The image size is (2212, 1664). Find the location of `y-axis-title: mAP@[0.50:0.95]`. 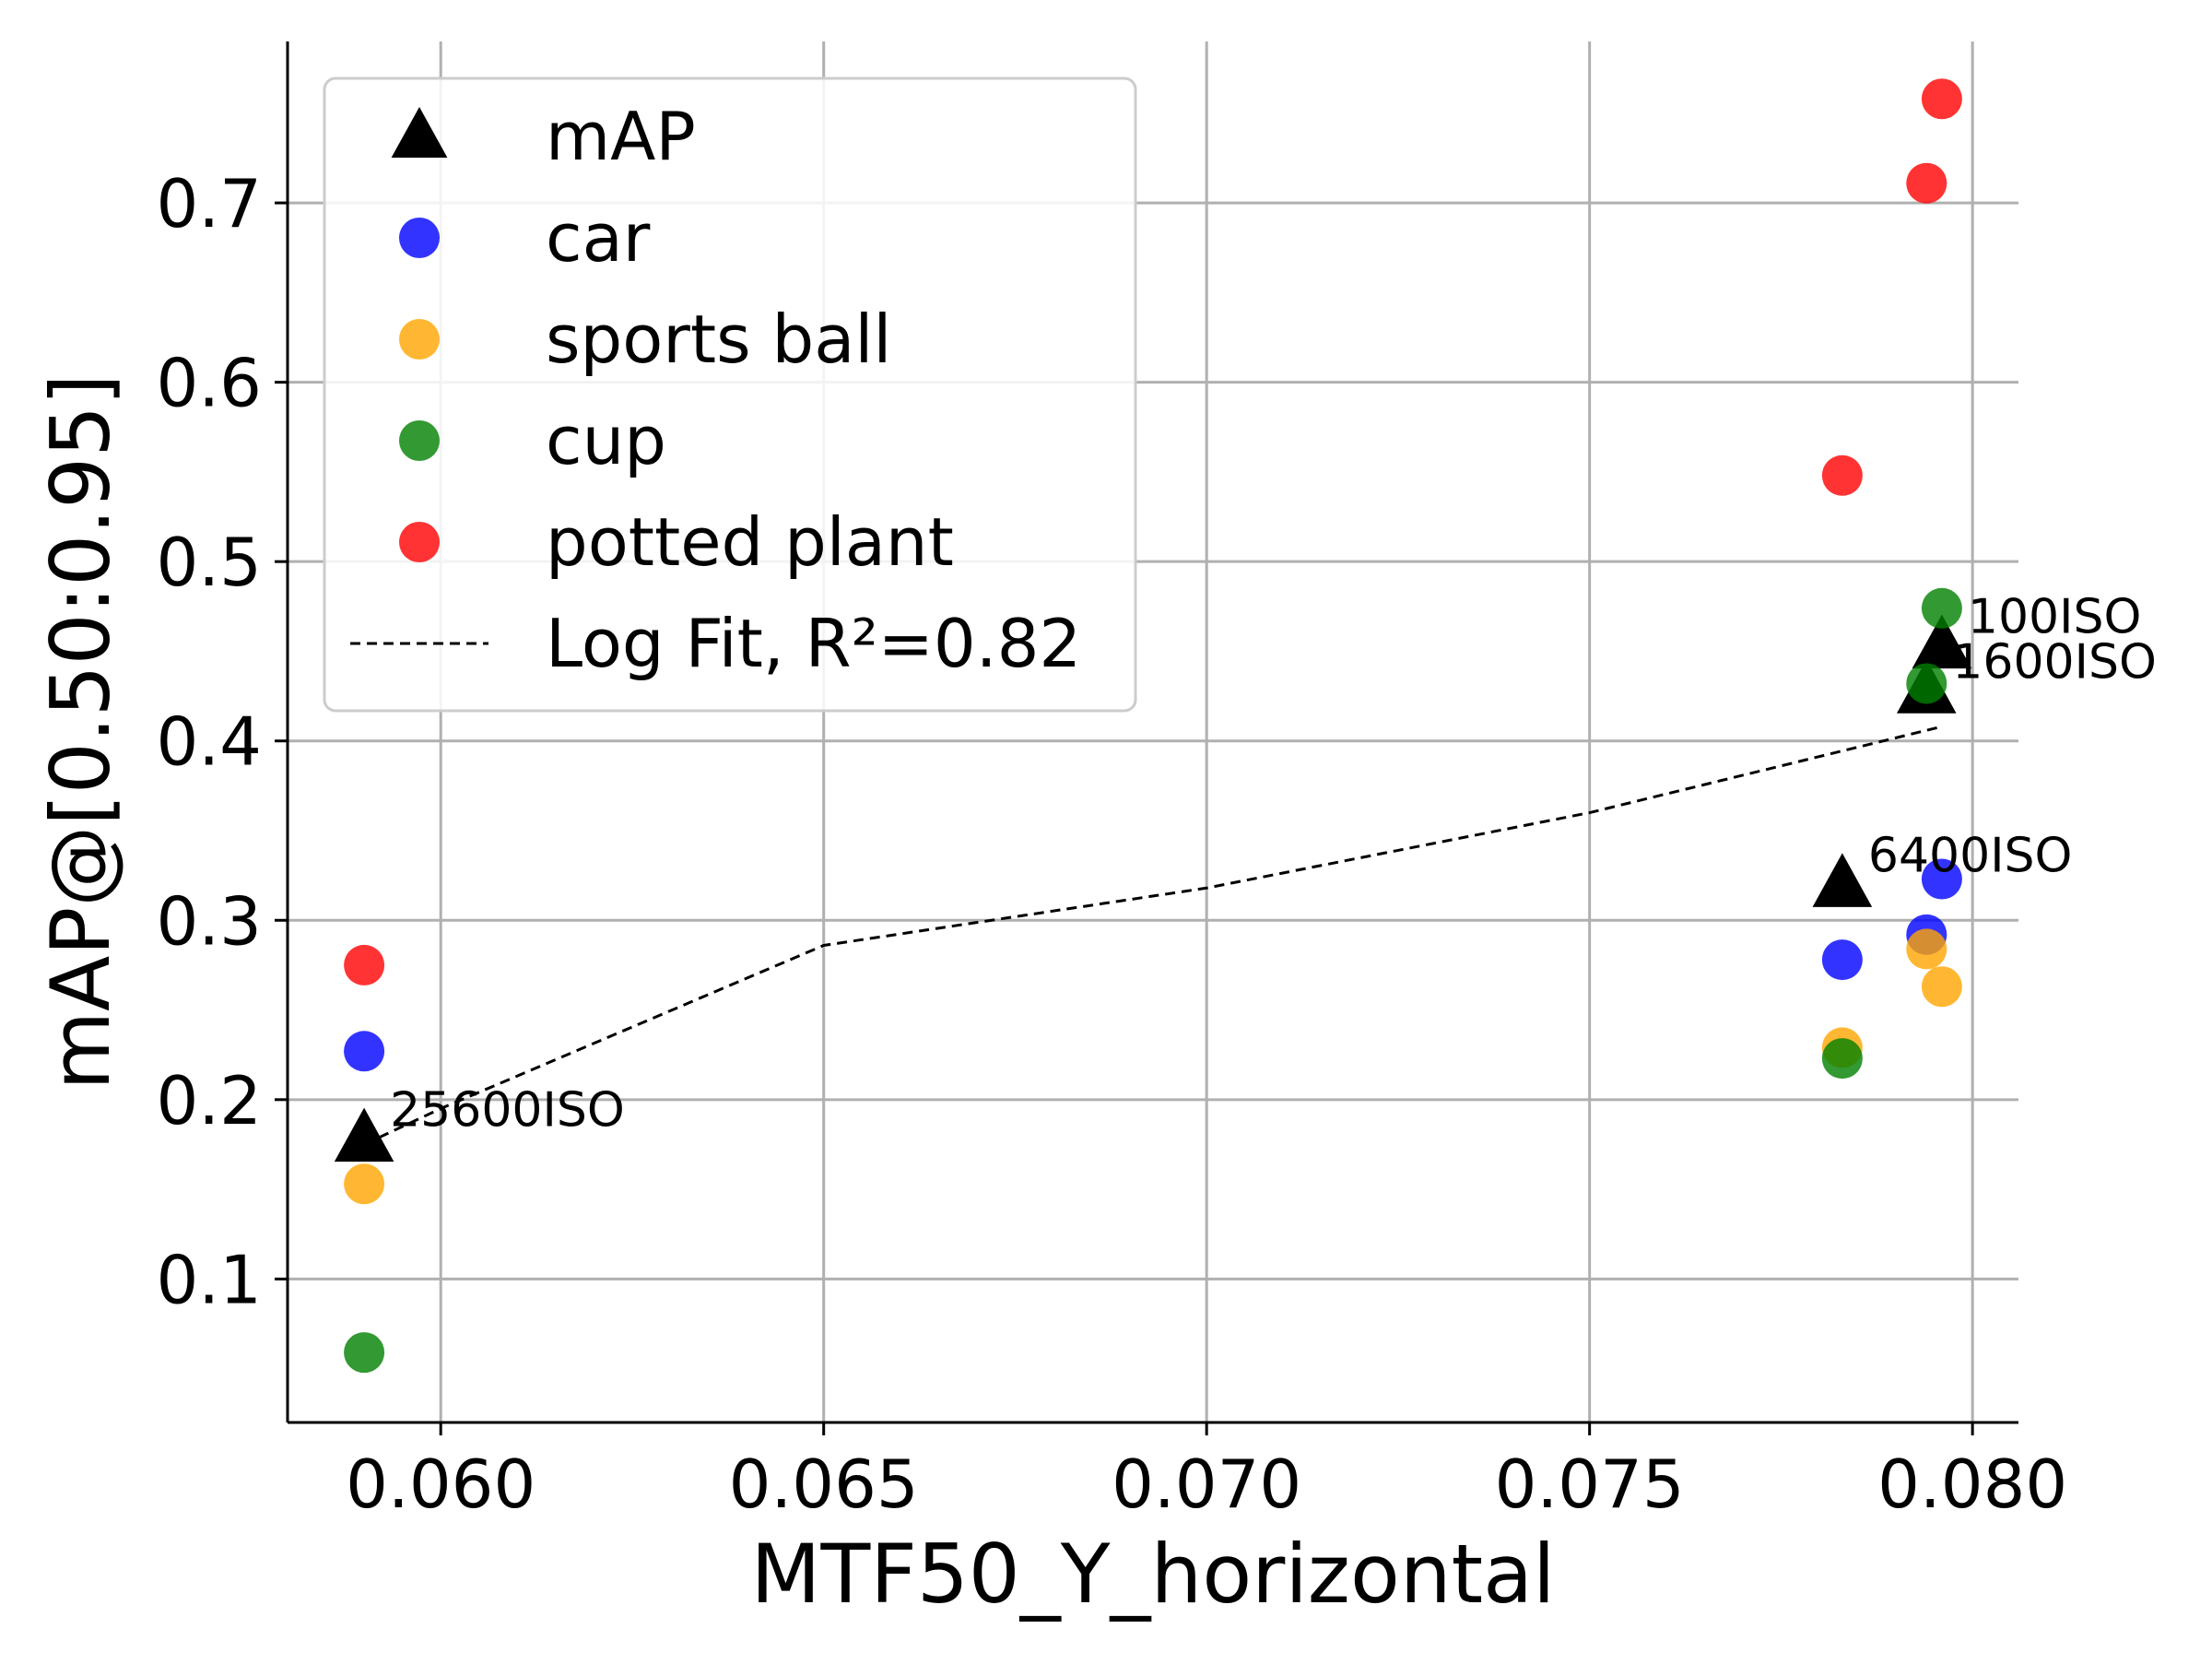

y-axis-title: mAP@[0.50:0.95] is located at coordinates (80, 731).